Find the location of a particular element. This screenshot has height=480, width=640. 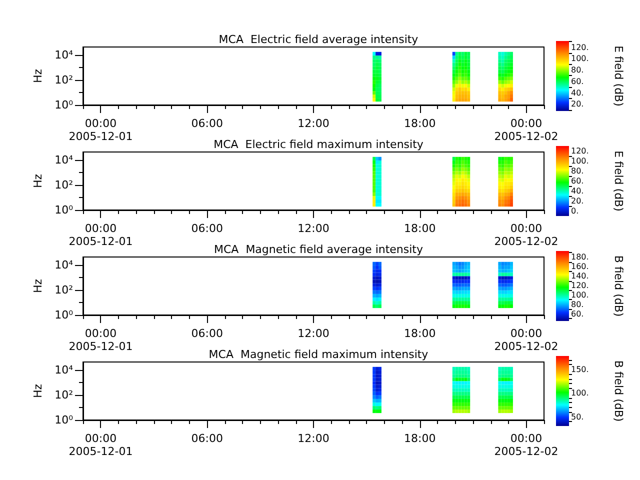

chart-title: MCA Magnetic field average intensity is located at coordinates (319, 249).